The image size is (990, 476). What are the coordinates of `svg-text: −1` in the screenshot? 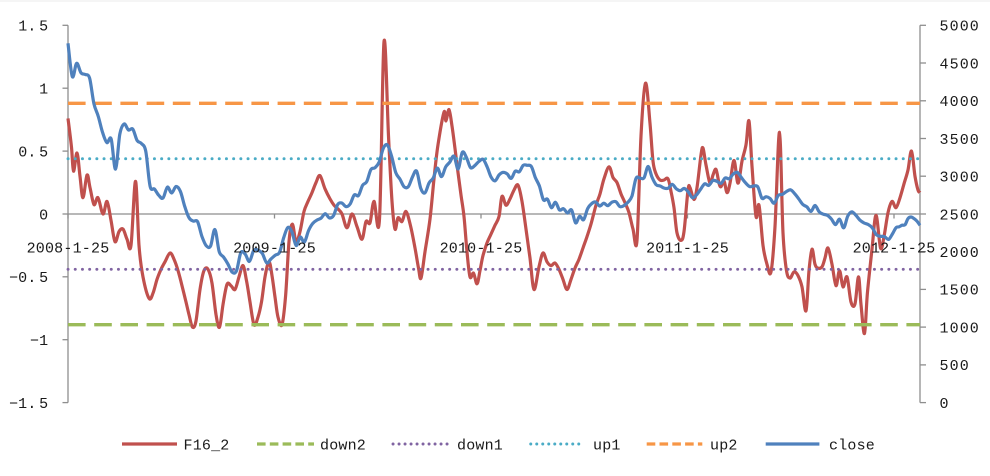 It's located at (39, 341).